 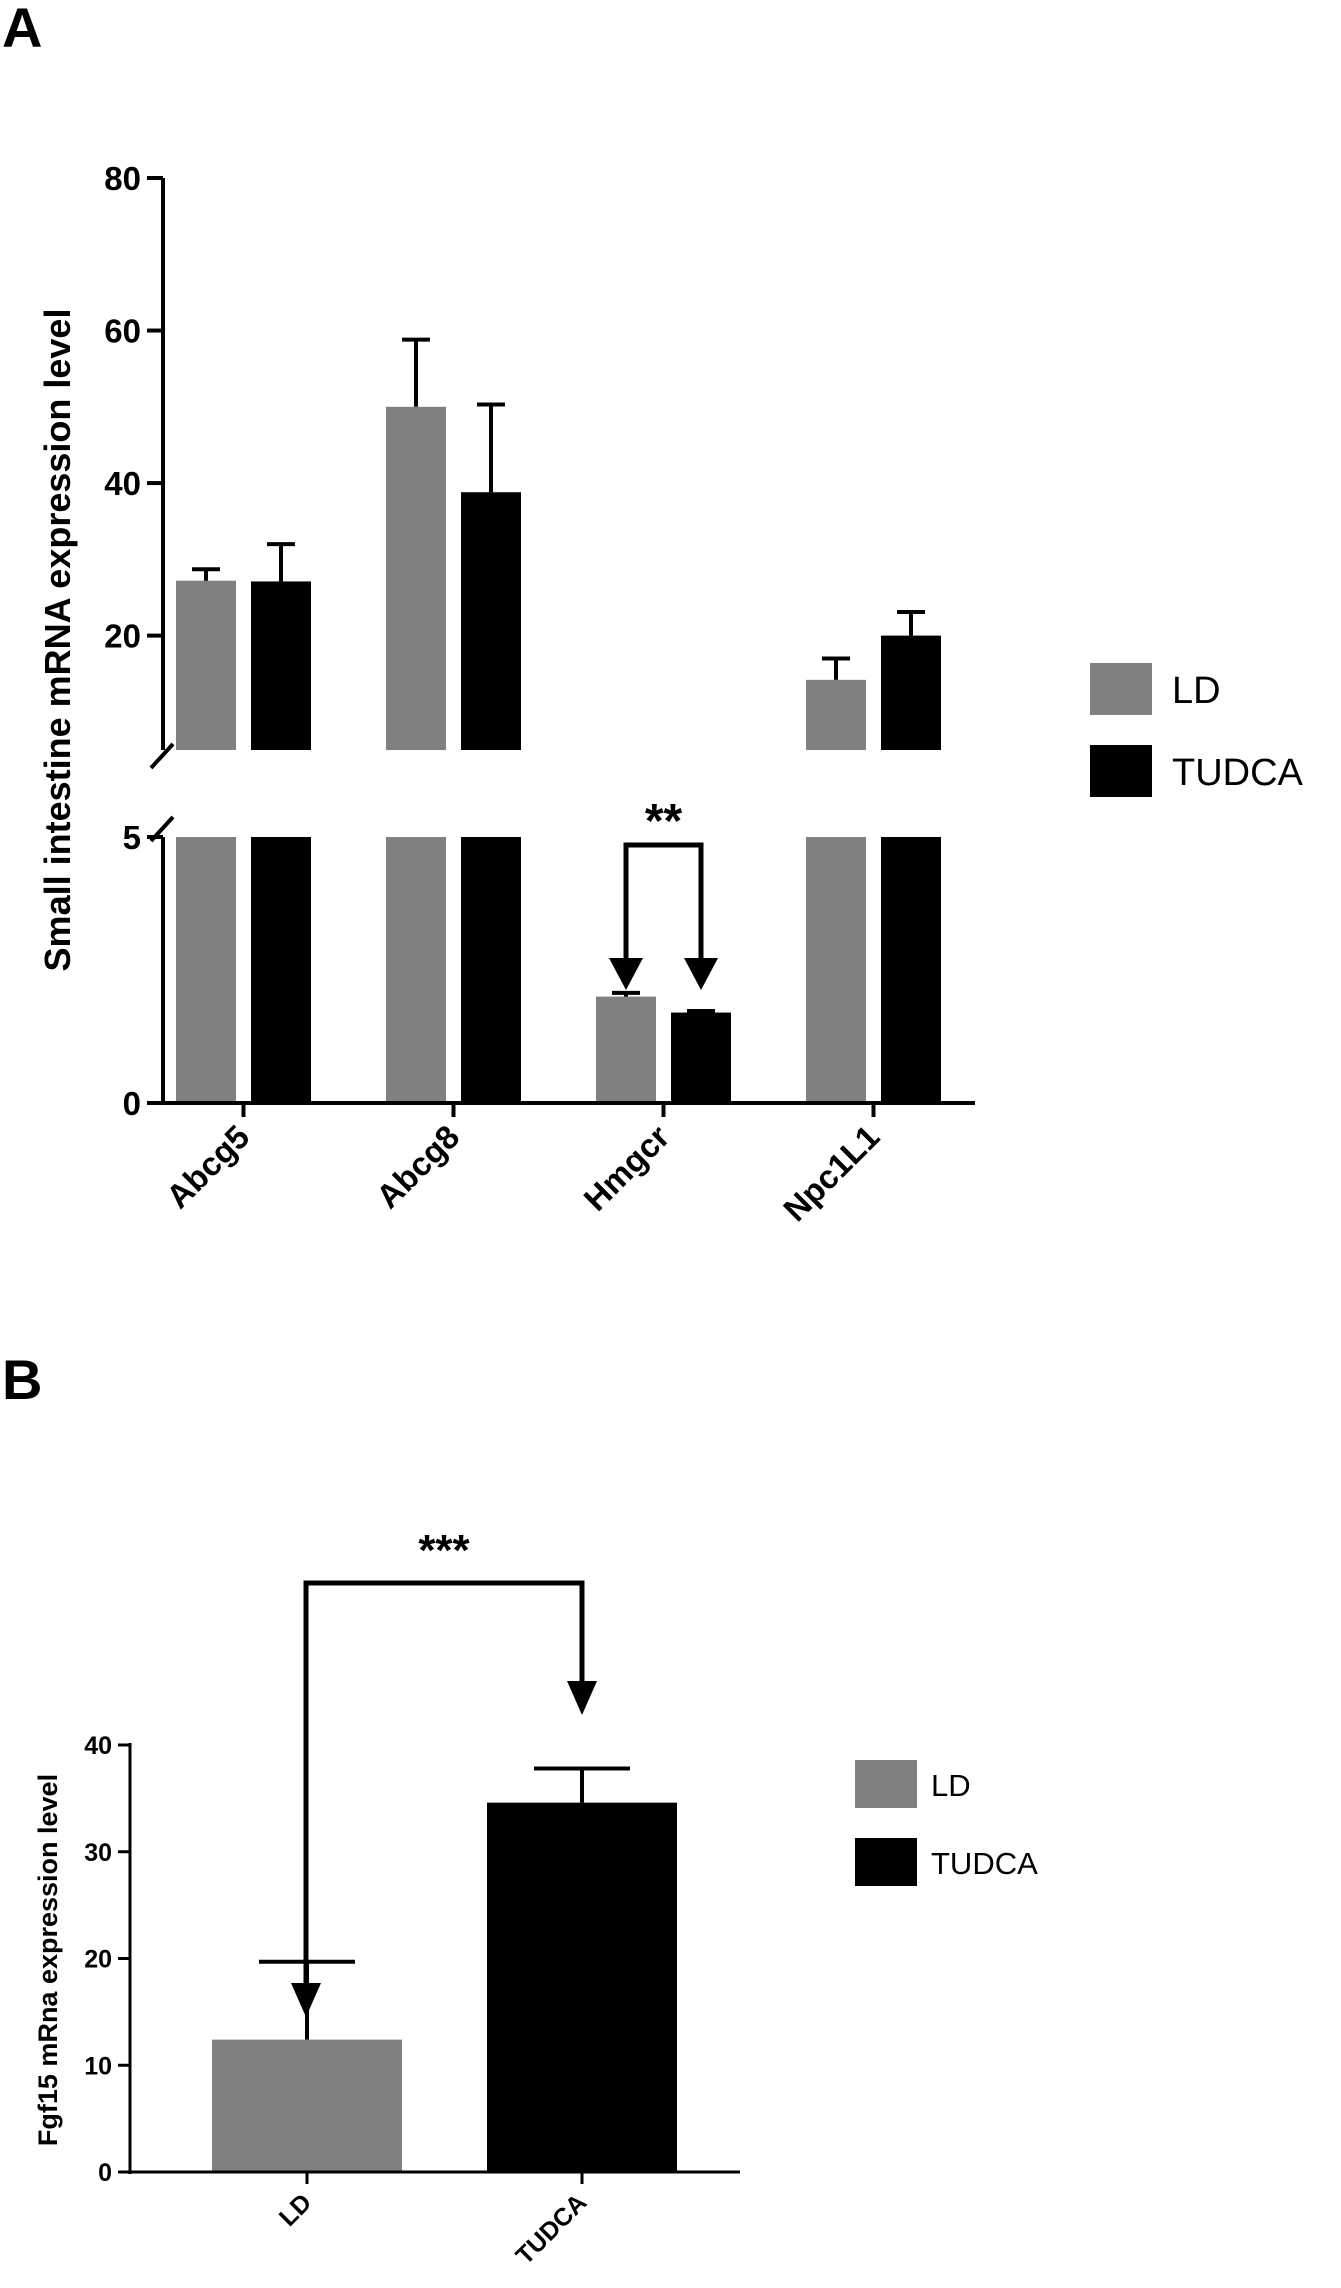 What do you see at coordinates (836, 970) in the screenshot?
I see `bar-ld-npc1l1-lower` at bounding box center [836, 970].